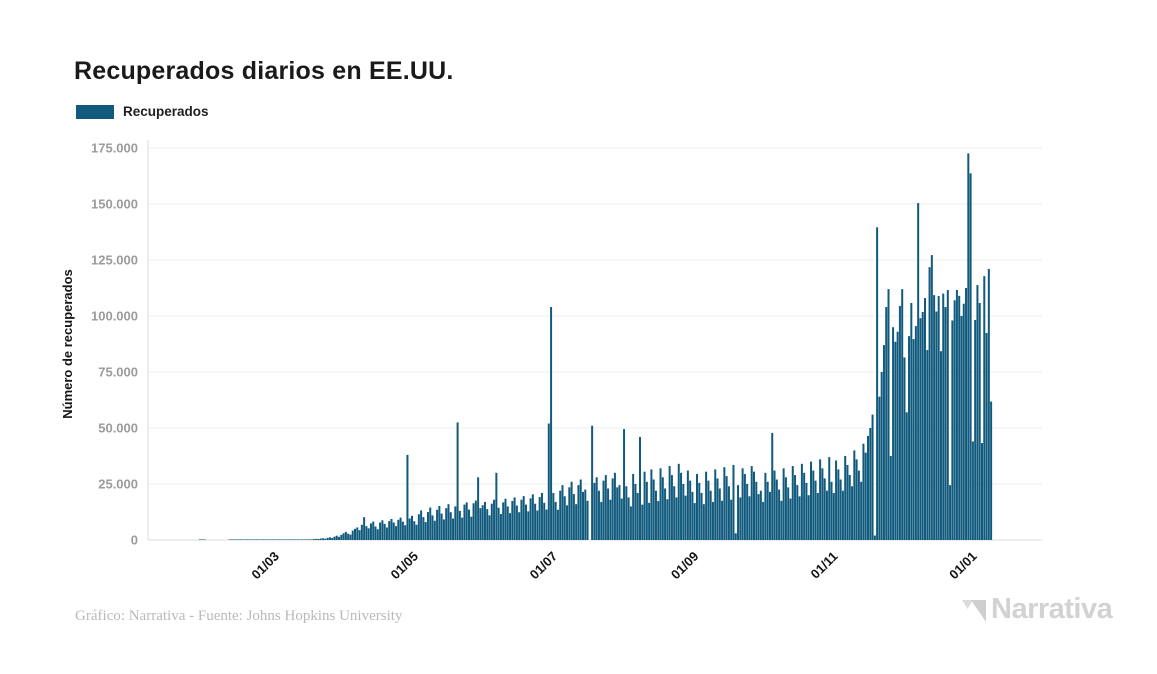 Image resolution: width=1157 pixels, height=674 pixels. Describe the element at coordinates (974, 611) in the screenshot. I see `narrativa-logo-icon` at that location.